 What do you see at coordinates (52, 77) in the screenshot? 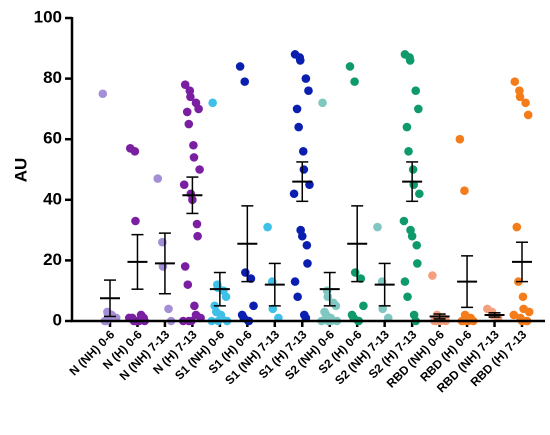
I see `y-tick-label: 80` at bounding box center [52, 77].